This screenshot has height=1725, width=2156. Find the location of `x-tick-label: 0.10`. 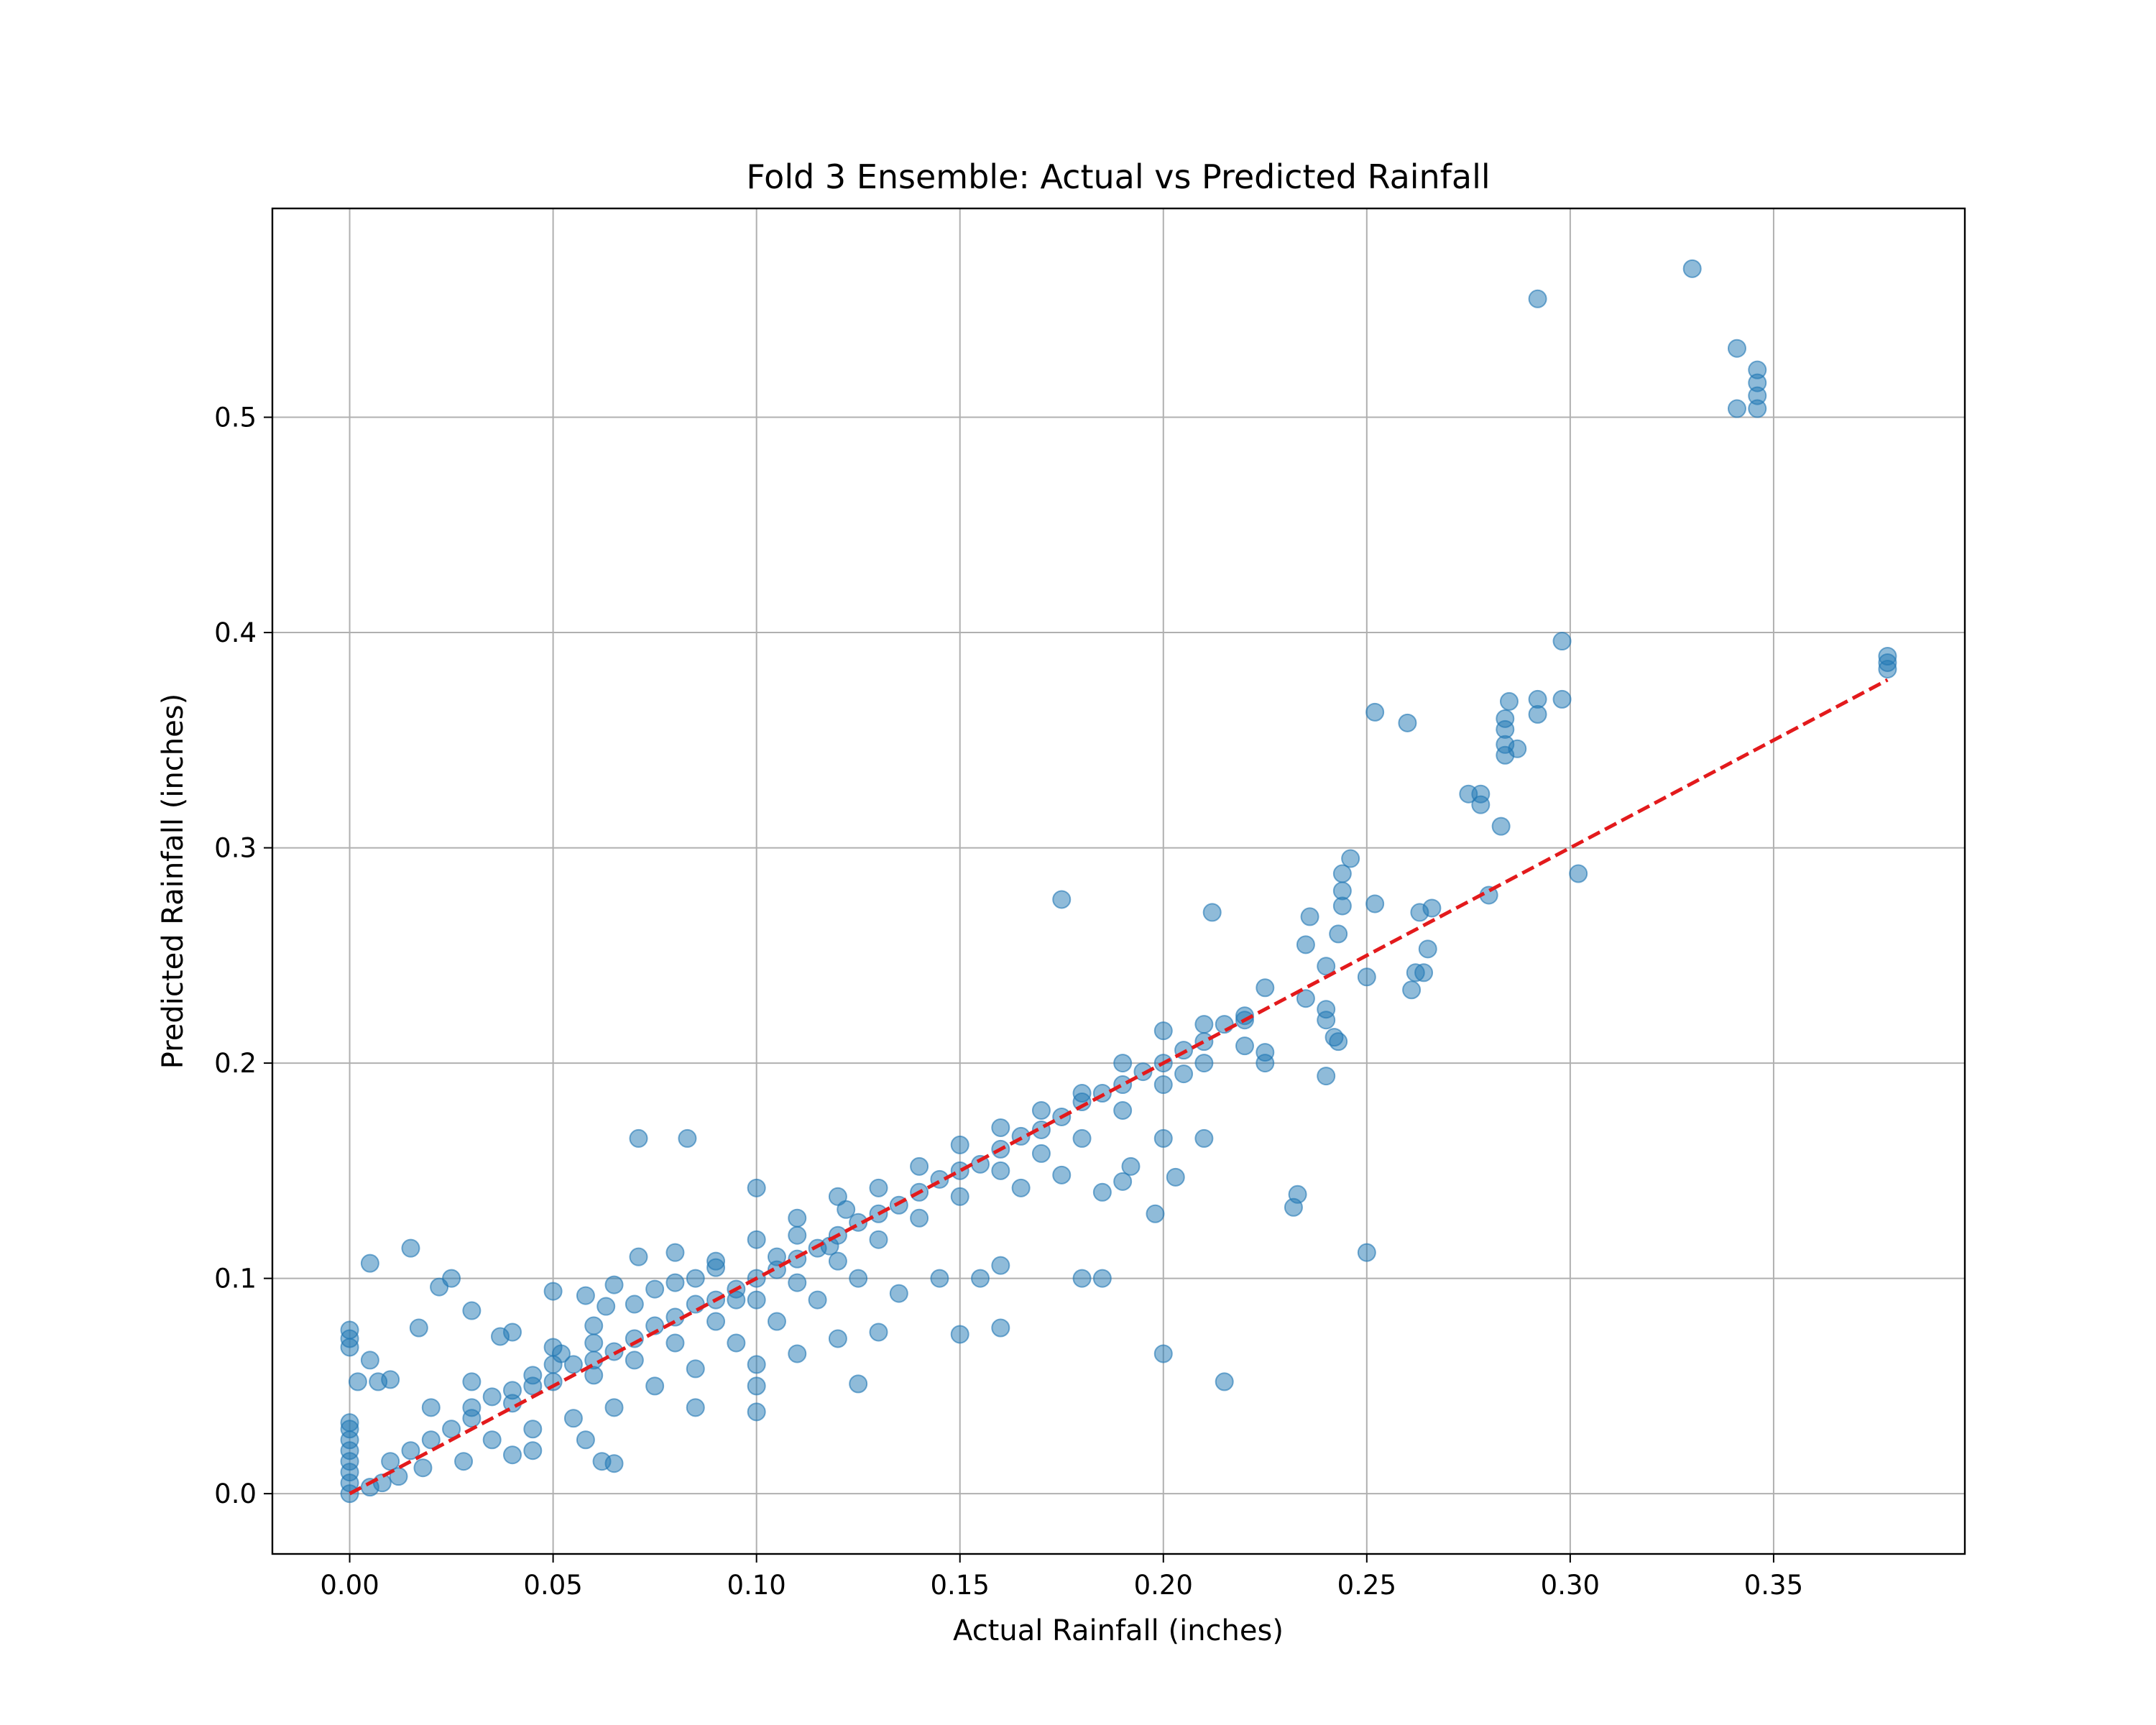

x-tick-label: 0.10 is located at coordinates (757, 1585).